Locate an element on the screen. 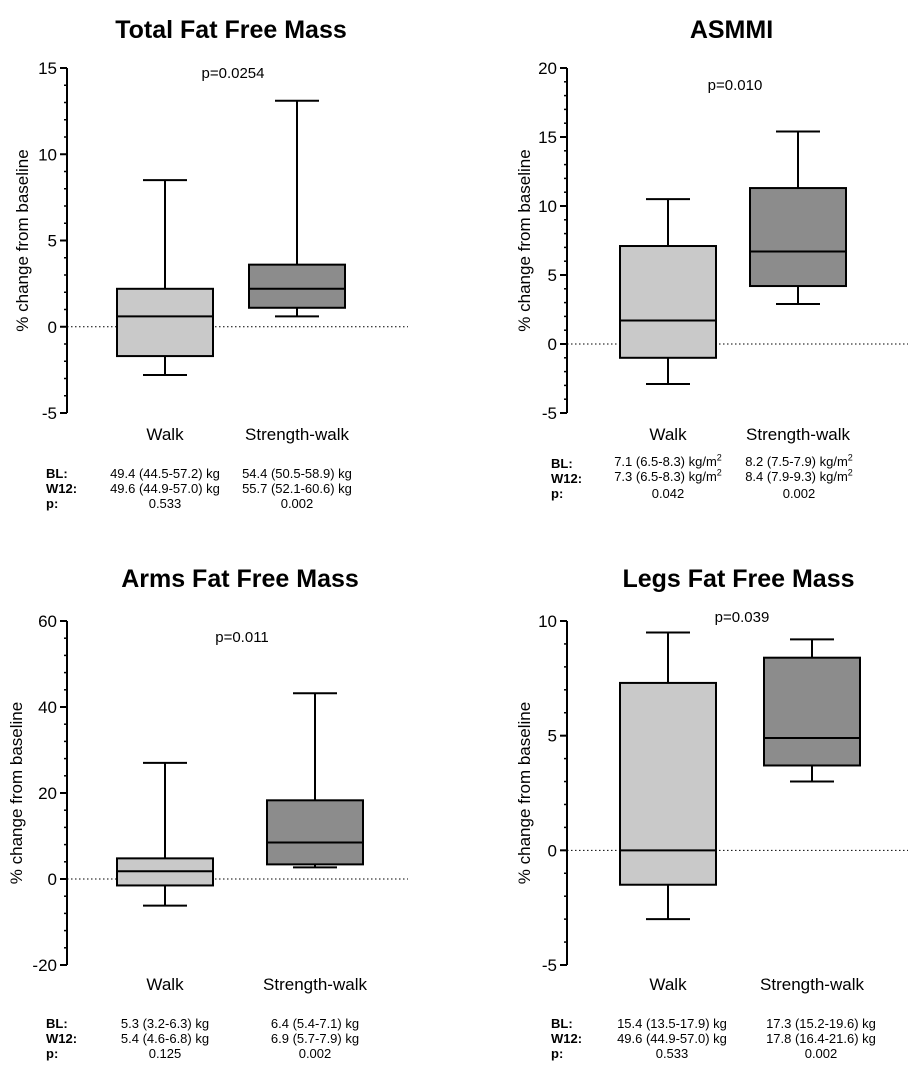 Image resolution: width=909 pixels, height=1069 pixels. p-value-annotation: p=0.011 is located at coordinates (242, 637).